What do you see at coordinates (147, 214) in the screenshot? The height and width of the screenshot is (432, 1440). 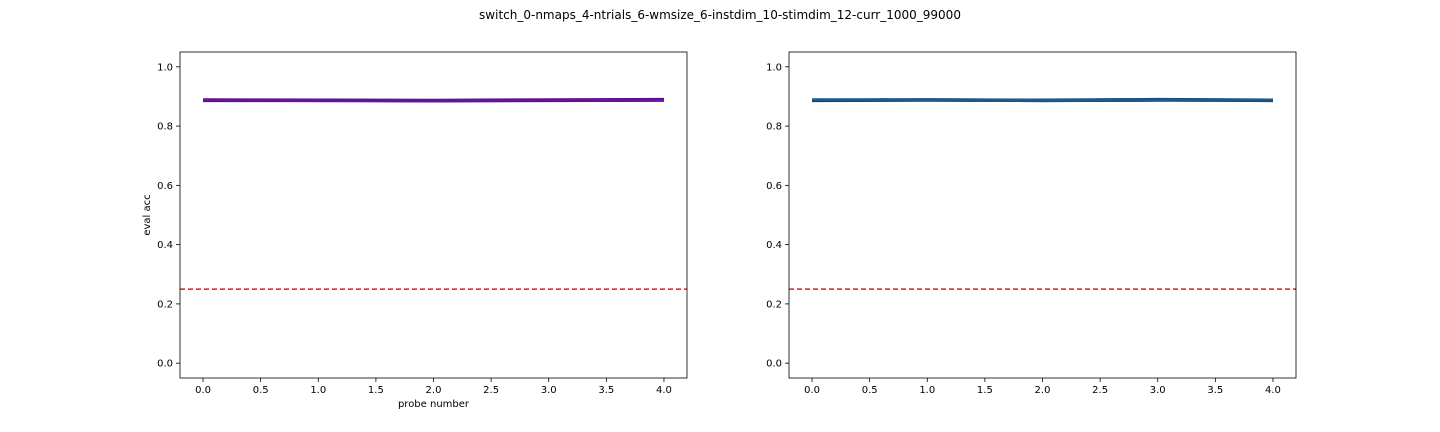 I see `y-axis-label: eval acc` at bounding box center [147, 214].